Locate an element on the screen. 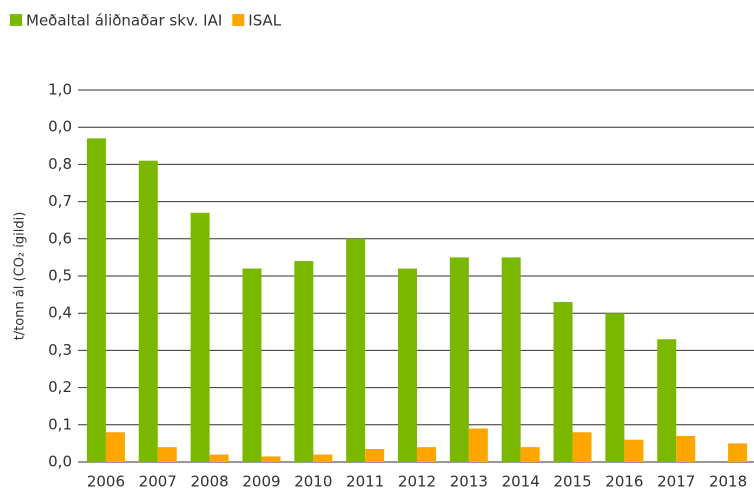  y-tick-label: 0,4 is located at coordinates (60, 313).